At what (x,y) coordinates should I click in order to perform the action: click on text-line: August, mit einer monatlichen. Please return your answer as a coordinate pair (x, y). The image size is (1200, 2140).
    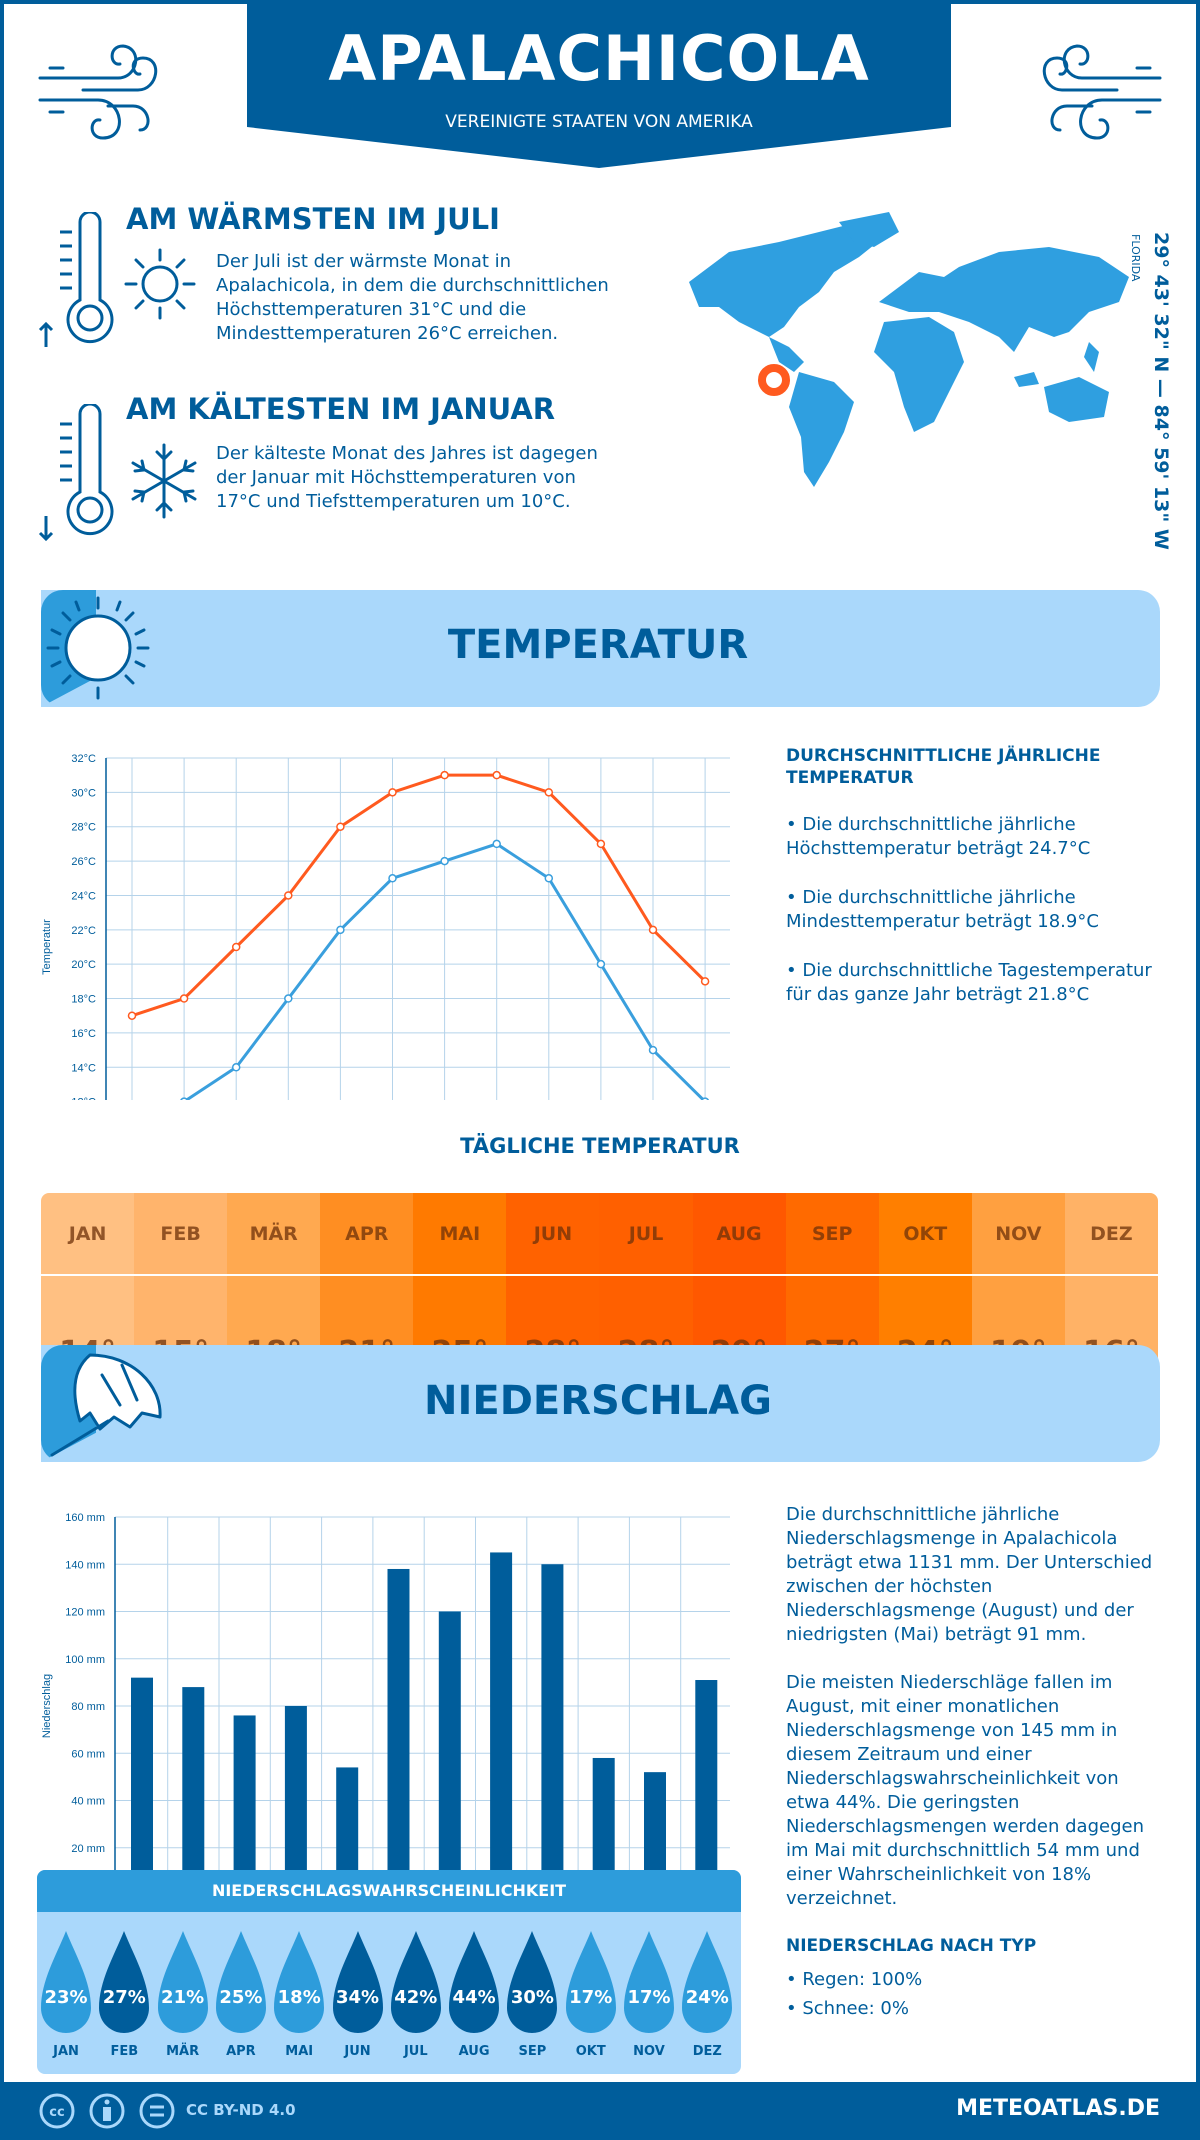
    Looking at the image, I should click on (923, 1706).